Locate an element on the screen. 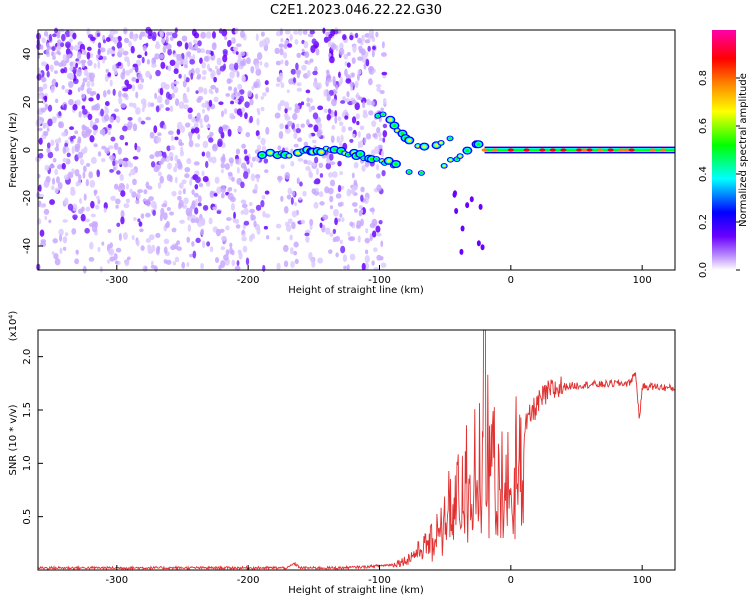 This screenshot has width=750, height=600. x-tick-label: 100 is located at coordinates (642, 280).